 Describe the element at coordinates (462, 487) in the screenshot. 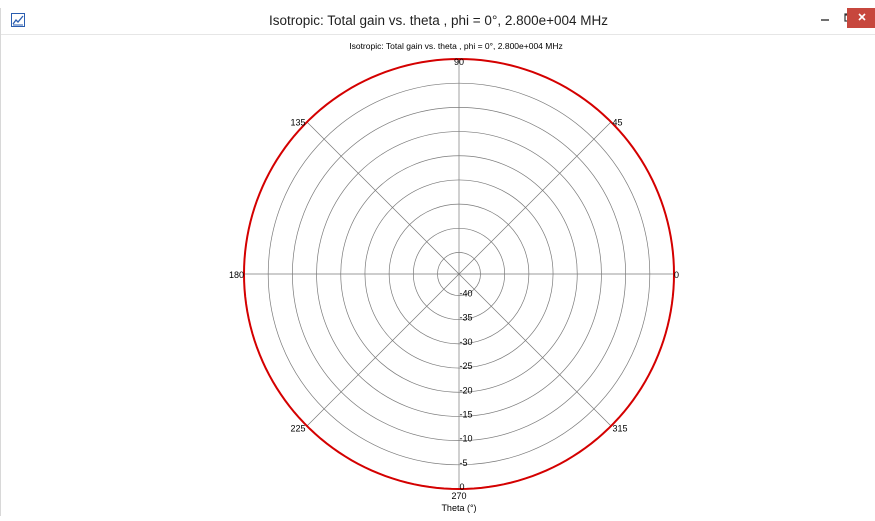

I see `radial-tick-label: 0` at that location.